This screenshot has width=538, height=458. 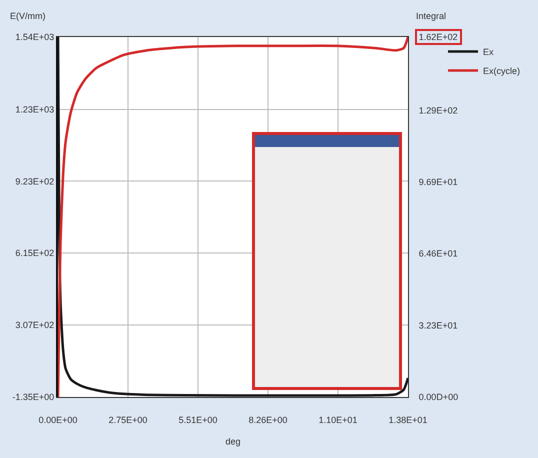 I want to click on x-tick-label: 1.10E+01, so click(x=338, y=419).